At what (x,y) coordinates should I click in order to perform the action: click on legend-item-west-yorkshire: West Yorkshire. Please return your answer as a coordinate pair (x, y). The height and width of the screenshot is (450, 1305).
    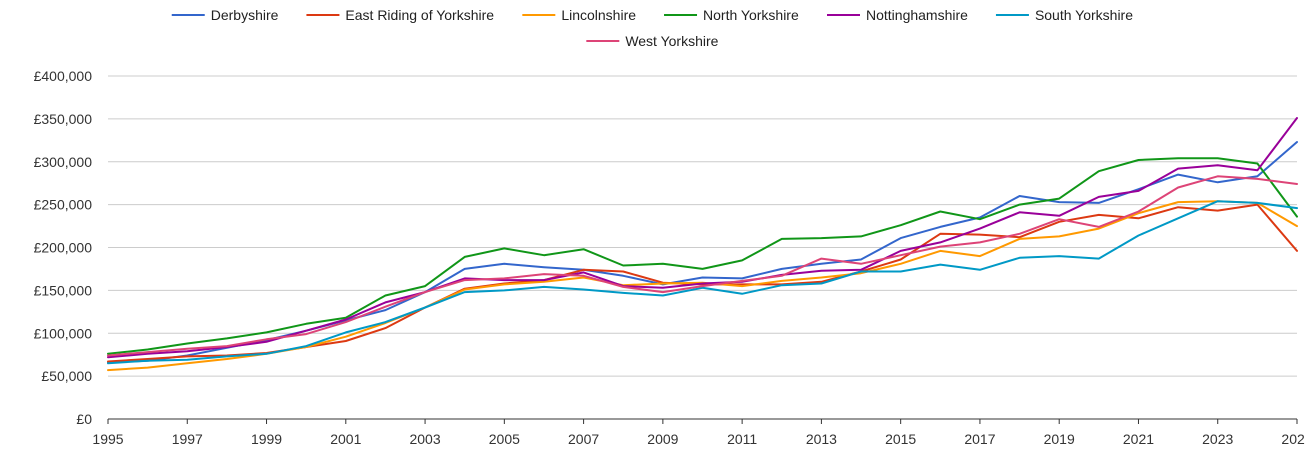
    Looking at the image, I should click on (652, 41).